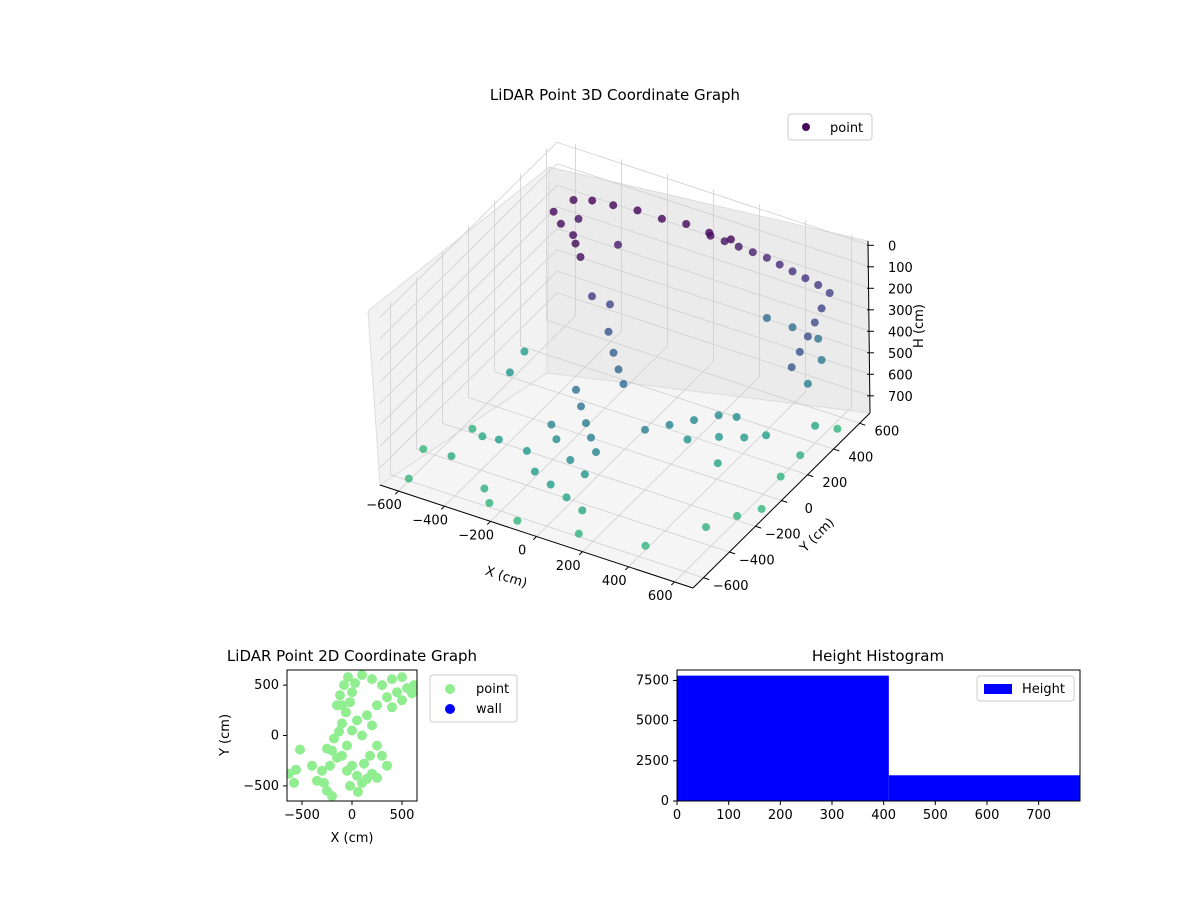 The image size is (1200, 900). Describe the element at coordinates (900, 289) in the screenshot. I see `z-tick-label: 200` at that location.